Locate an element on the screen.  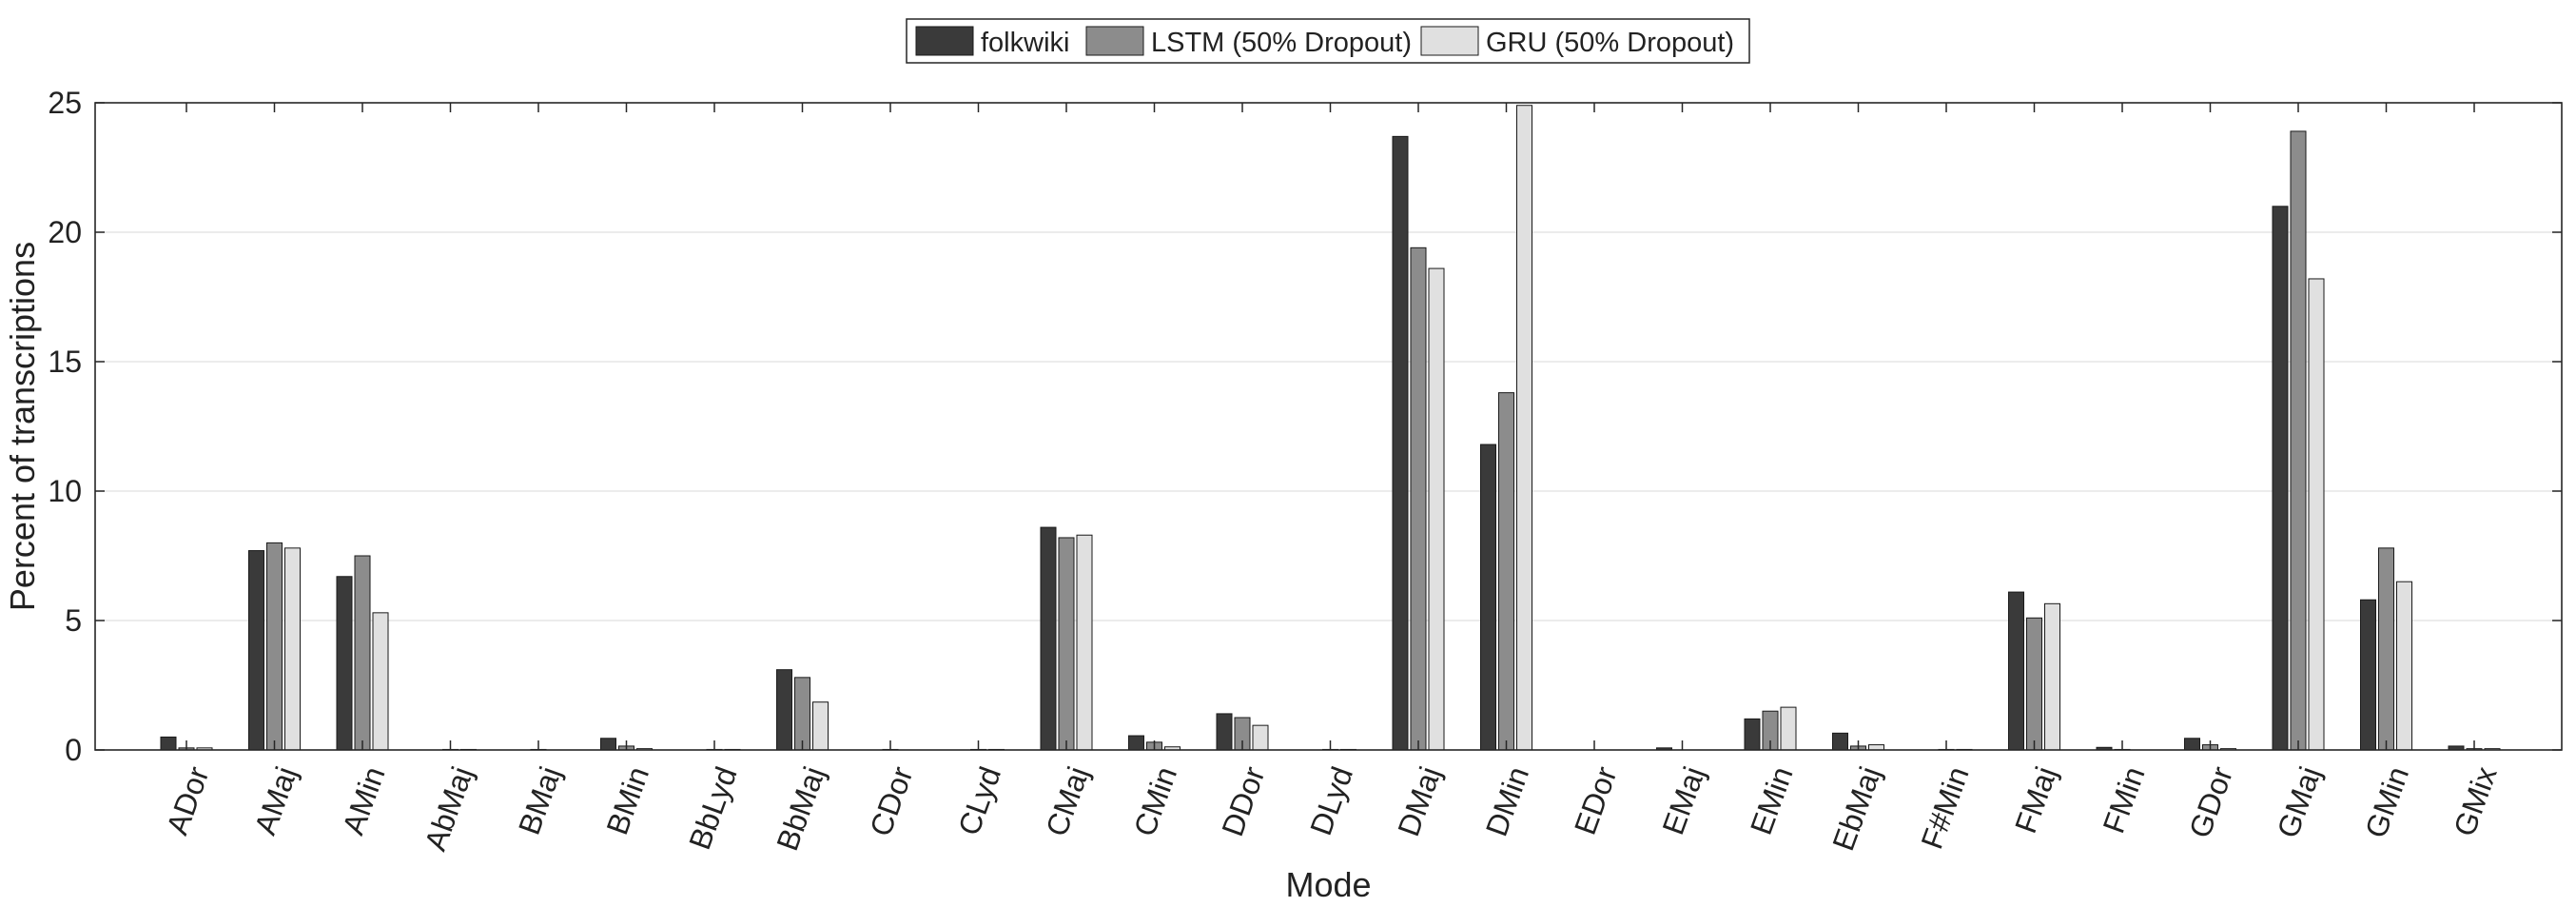
legend-box is located at coordinates (1328, 41).